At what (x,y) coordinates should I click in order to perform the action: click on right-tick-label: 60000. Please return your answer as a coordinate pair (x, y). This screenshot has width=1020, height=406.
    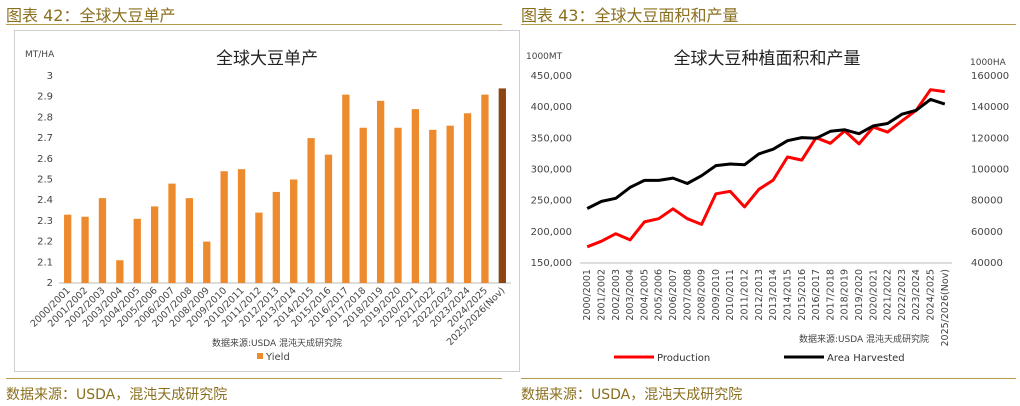
    Looking at the image, I should click on (987, 232).